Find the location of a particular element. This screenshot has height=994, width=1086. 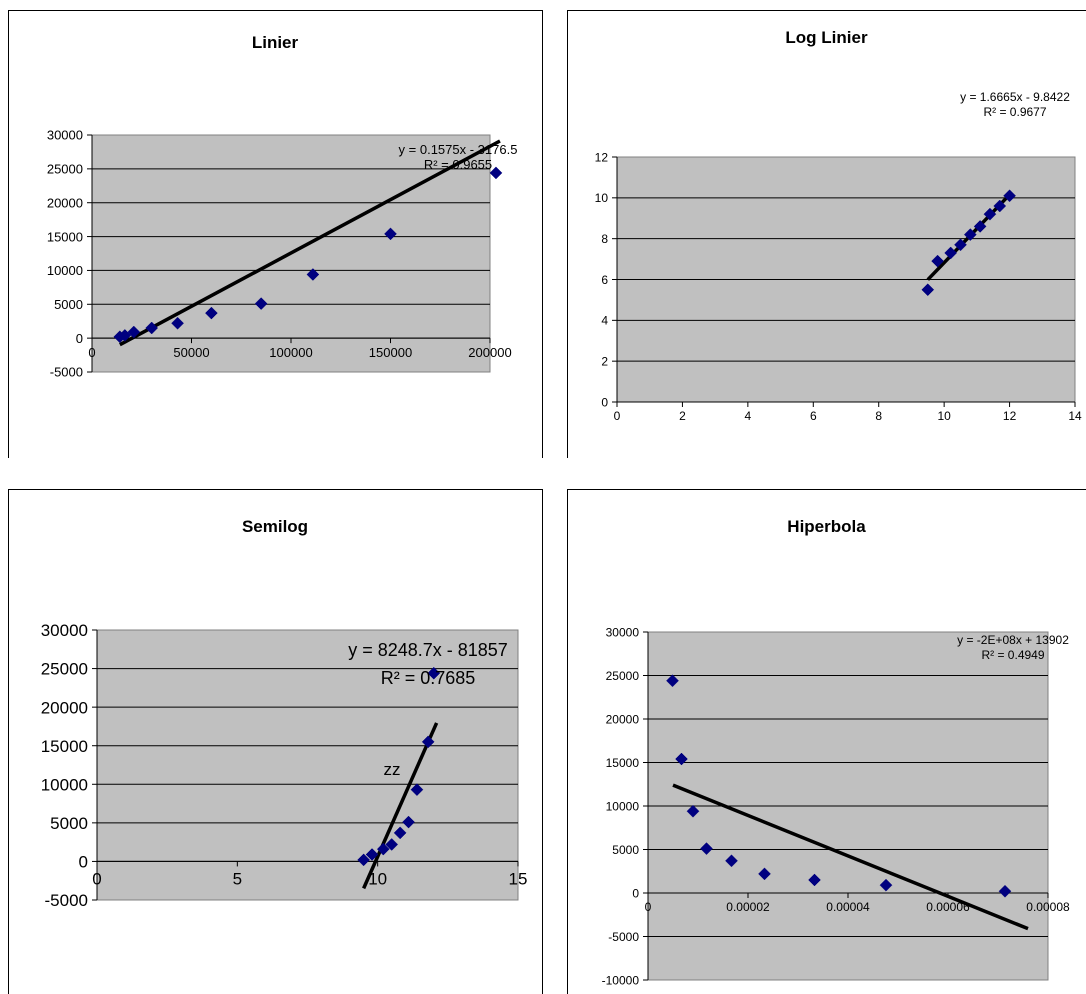

trendline-r2: R² = 0.9677 is located at coordinates (1014, 112).